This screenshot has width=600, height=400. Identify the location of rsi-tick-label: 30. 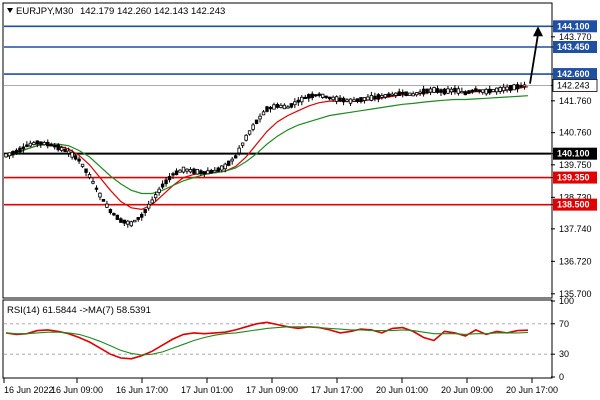
(564, 354).